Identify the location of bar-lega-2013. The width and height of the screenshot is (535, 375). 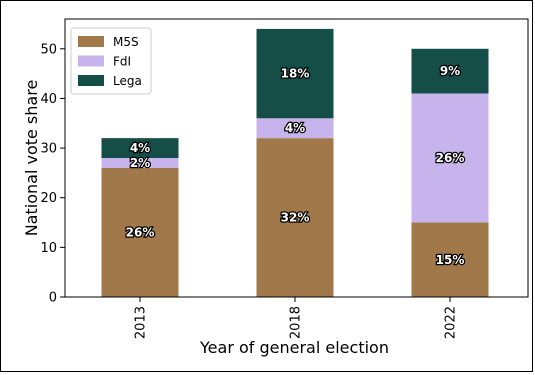
(140, 148).